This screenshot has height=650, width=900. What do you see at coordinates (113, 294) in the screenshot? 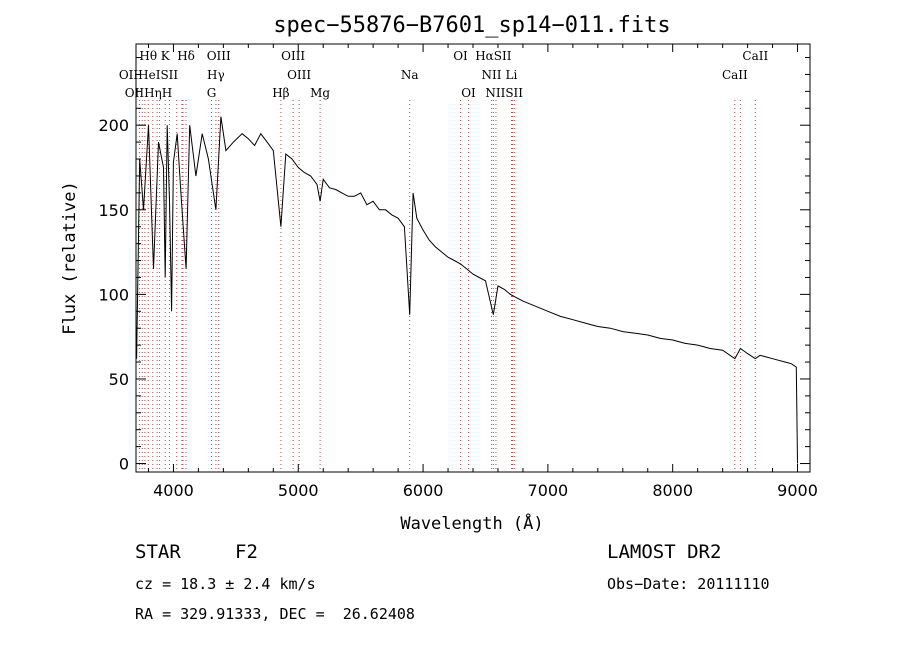
I see `y-tick-label: 100` at bounding box center [113, 294].